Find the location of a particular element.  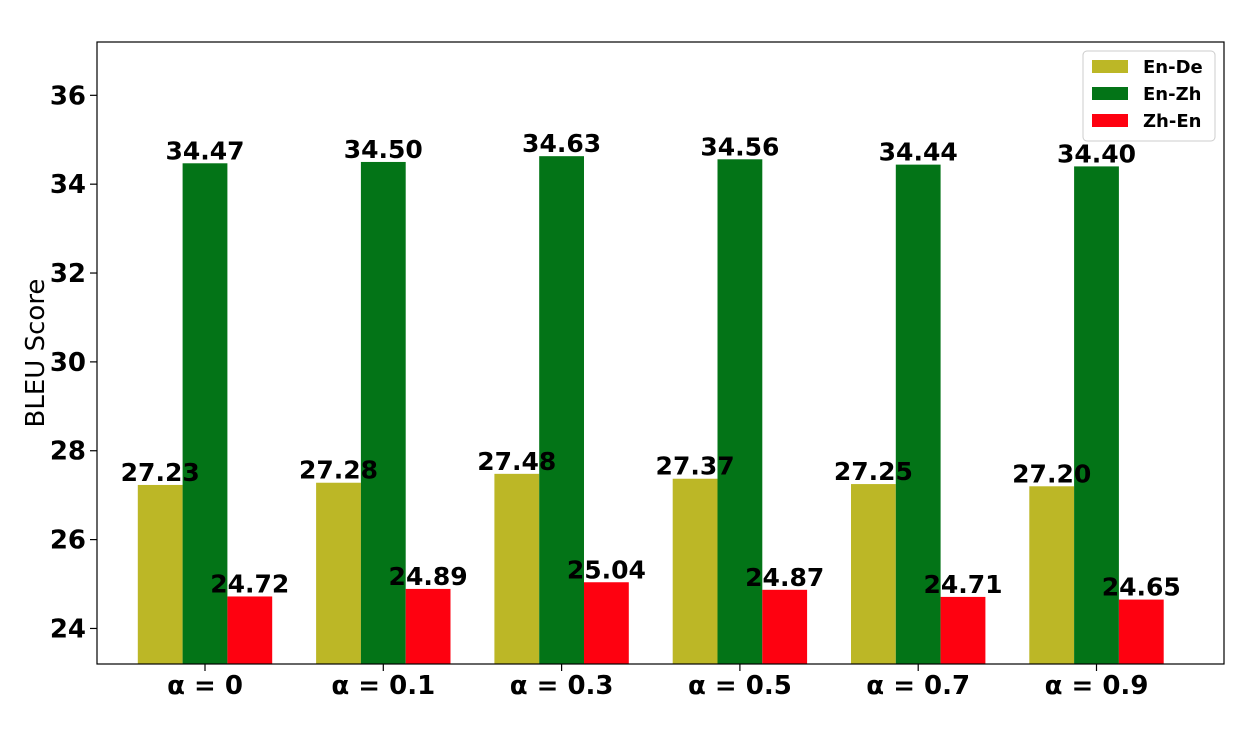

x-tick-label: α = 0.3 is located at coordinates (562, 686).